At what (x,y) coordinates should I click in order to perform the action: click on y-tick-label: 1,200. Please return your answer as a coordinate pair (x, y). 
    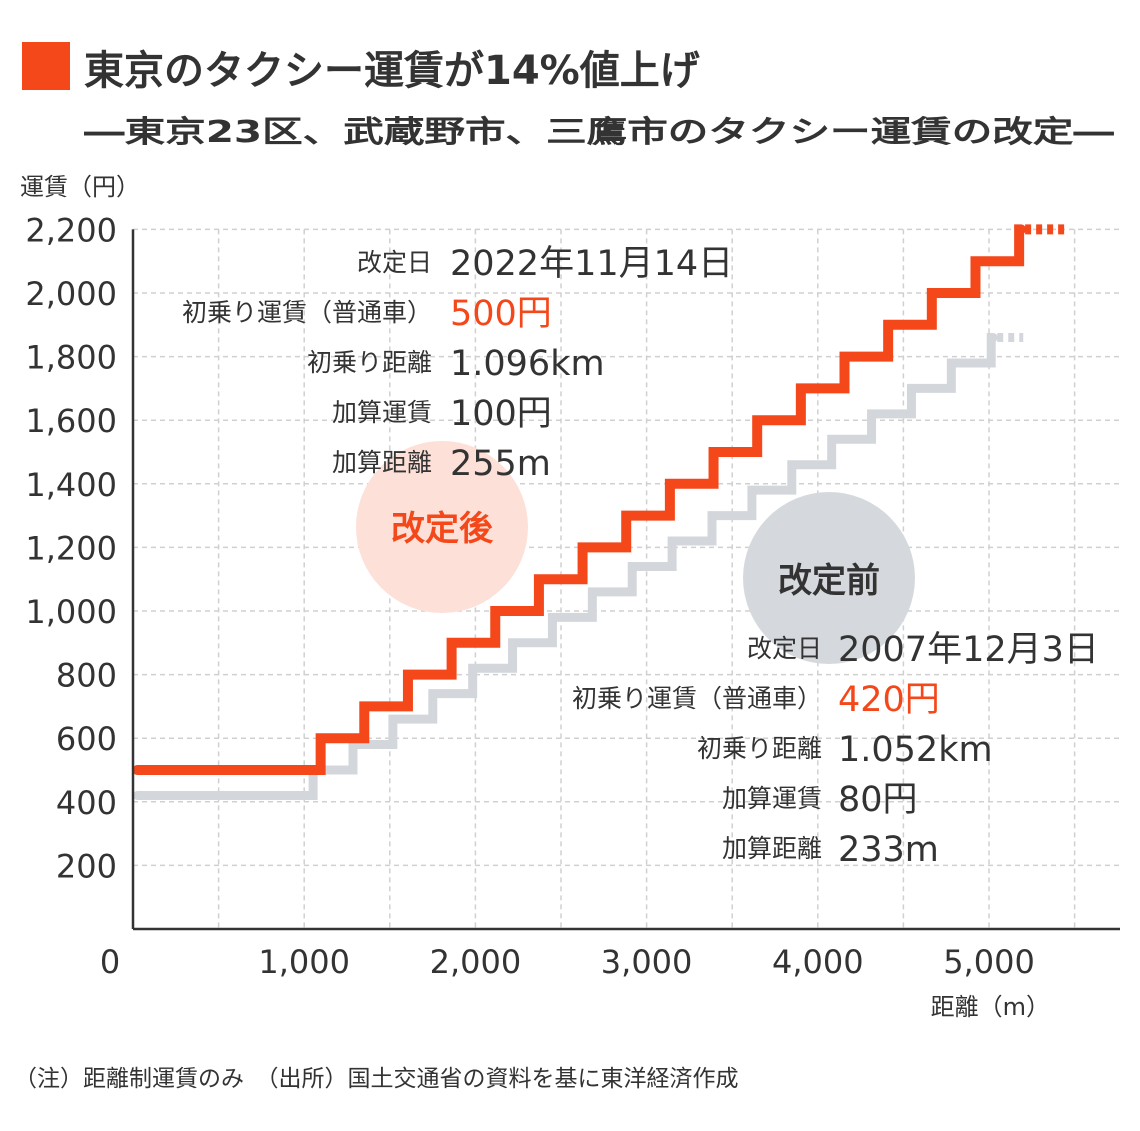
    Looking at the image, I should click on (71, 548).